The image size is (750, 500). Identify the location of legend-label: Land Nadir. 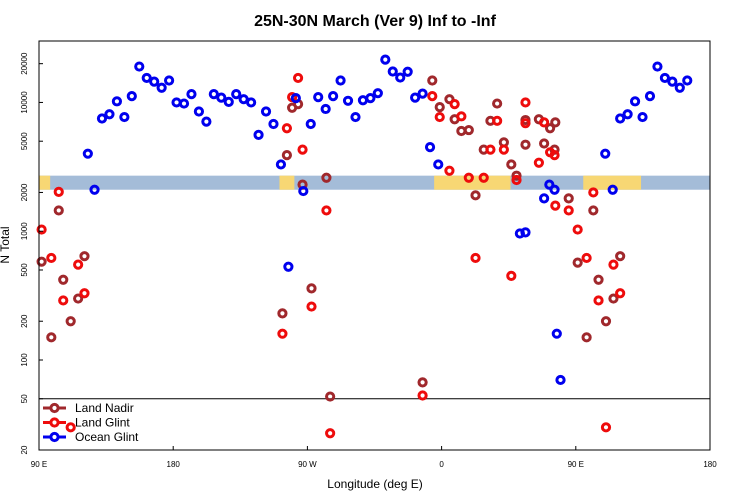
(104, 408).